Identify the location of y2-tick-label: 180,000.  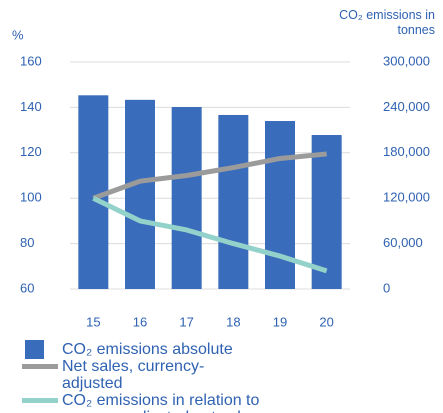
(406, 151).